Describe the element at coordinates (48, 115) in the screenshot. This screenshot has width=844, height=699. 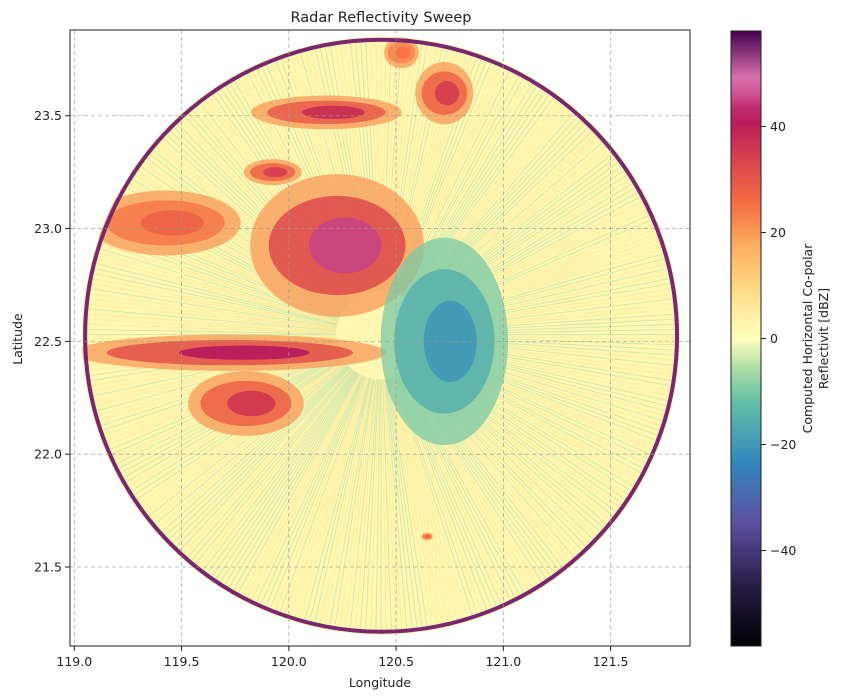
I see `y-tick-label: 23.5` at that location.